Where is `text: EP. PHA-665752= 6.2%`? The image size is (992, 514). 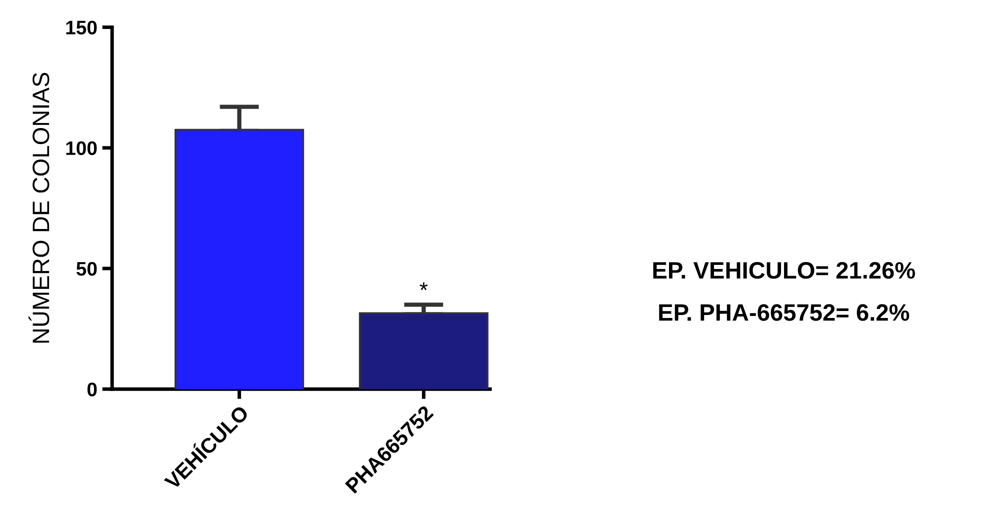 text: EP. PHA-665752= 6.2% is located at coordinates (784, 312).